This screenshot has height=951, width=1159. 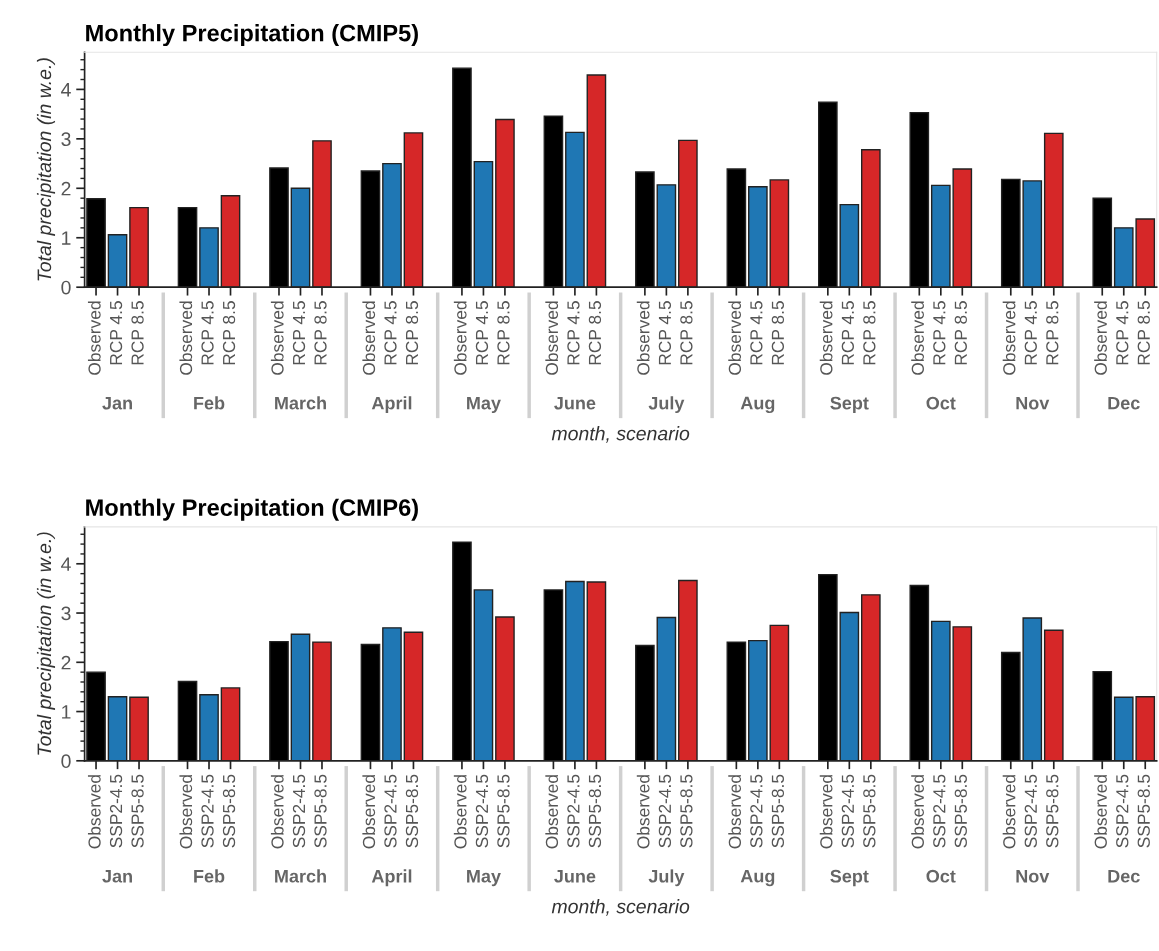 What do you see at coordinates (117, 876) in the screenshot?
I see `x-tick-label: Jan` at bounding box center [117, 876].